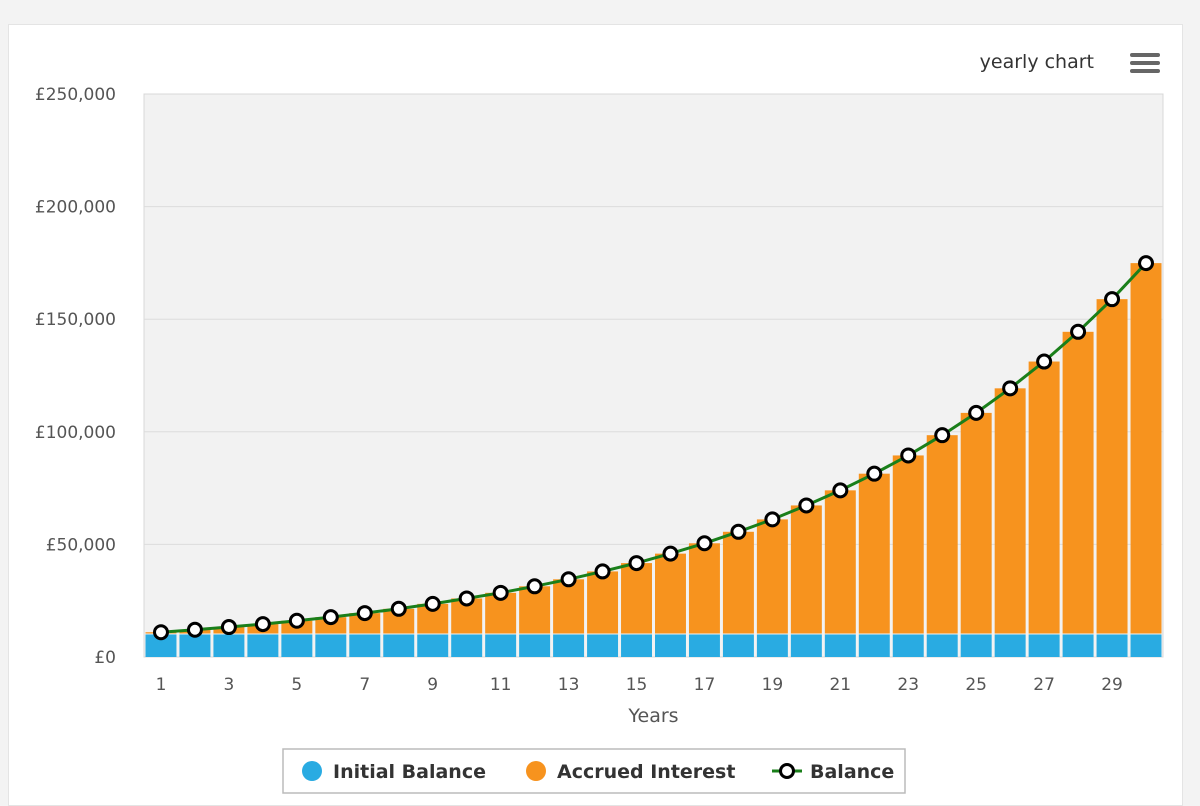 This screenshot has width=1200, height=806. What do you see at coordinates (536, 771) in the screenshot?
I see `legend-accrued-interest-marker` at bounding box center [536, 771].